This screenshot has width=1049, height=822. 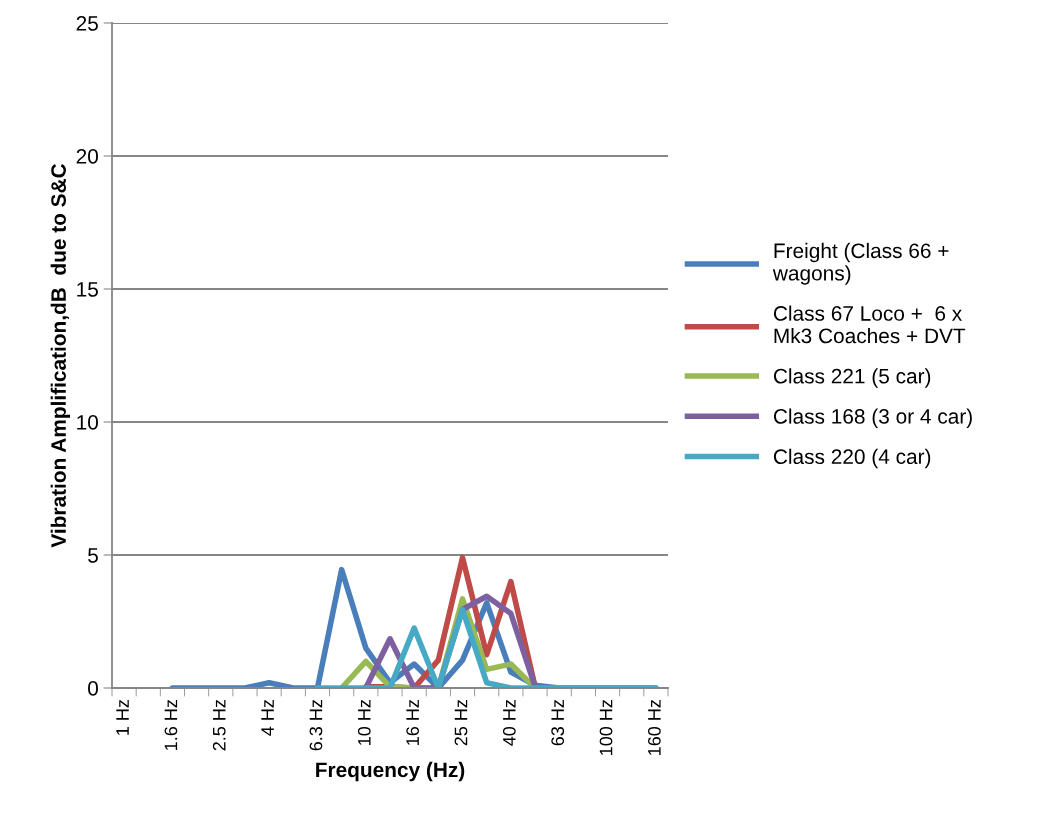 What do you see at coordinates (87, 289) in the screenshot?
I see `y-tick-label: 15` at bounding box center [87, 289].